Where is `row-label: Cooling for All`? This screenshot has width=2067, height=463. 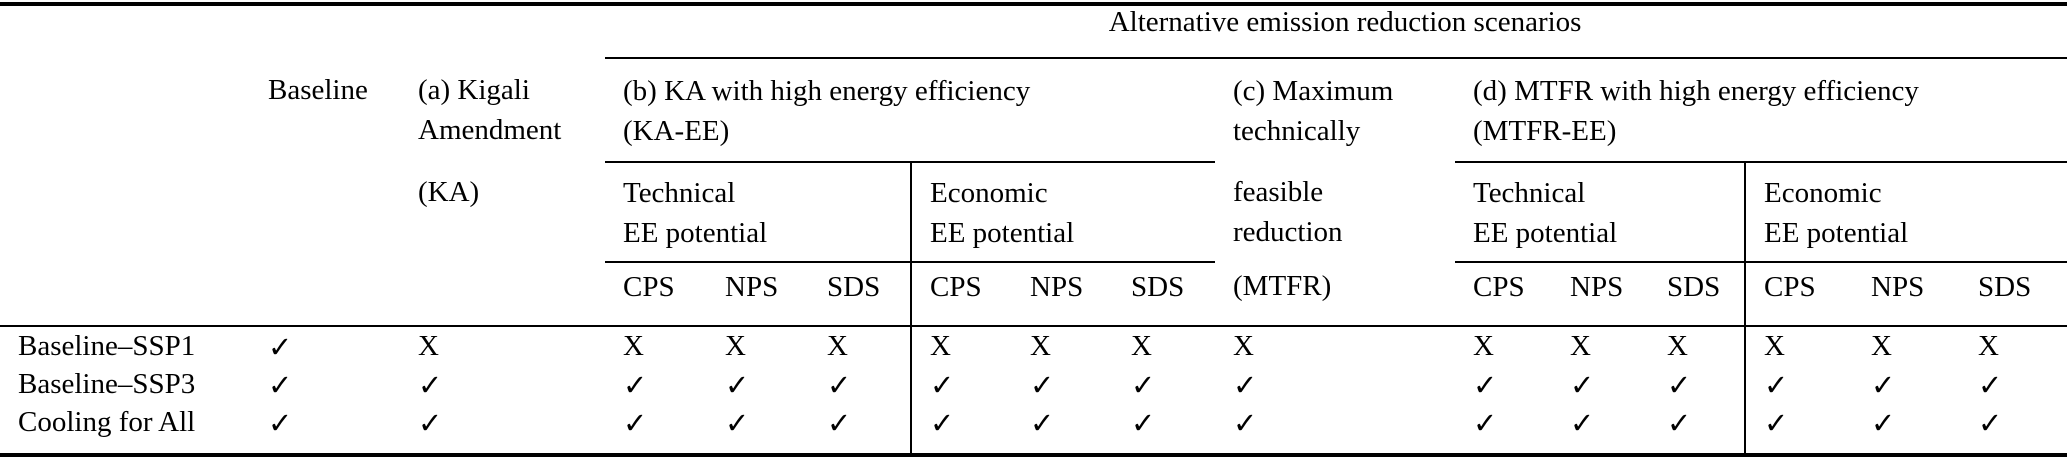 row-label: Cooling for All is located at coordinates (125, 430).